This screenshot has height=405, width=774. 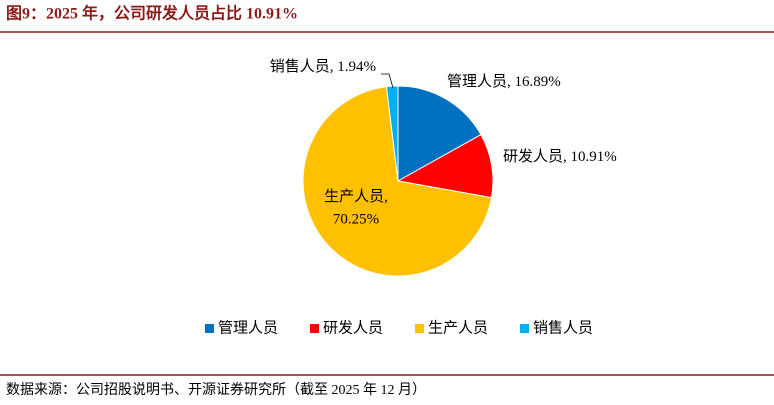 I want to click on data-label: 销售人员, 1.94%, so click(x=323, y=66).